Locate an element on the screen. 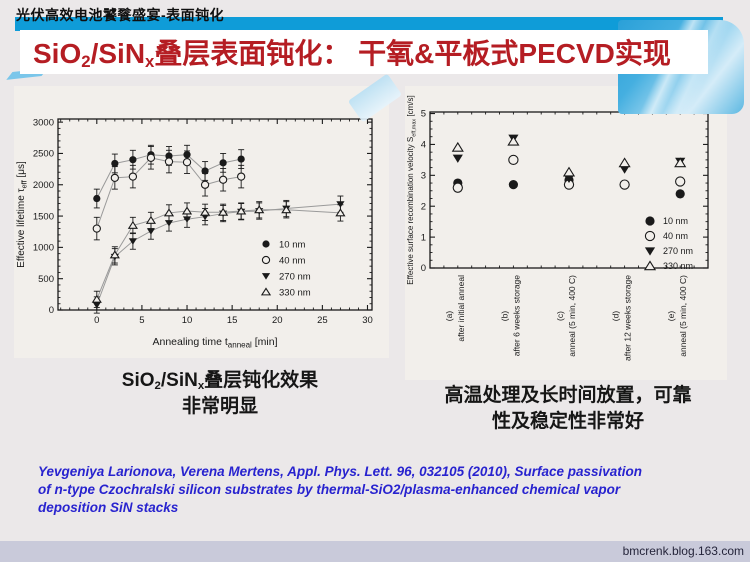 This screenshot has height=562, width=750. slide-title: SiO2/SiNx叠层表面钝化： 干氧&平板式PECVD实现 is located at coordinates (352, 52).